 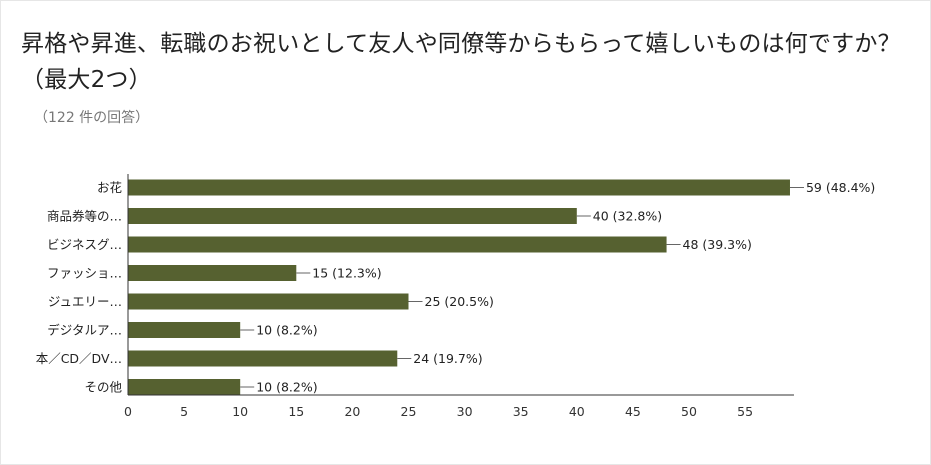 I want to click on data-label: 59 (48.4%), so click(x=840, y=187).